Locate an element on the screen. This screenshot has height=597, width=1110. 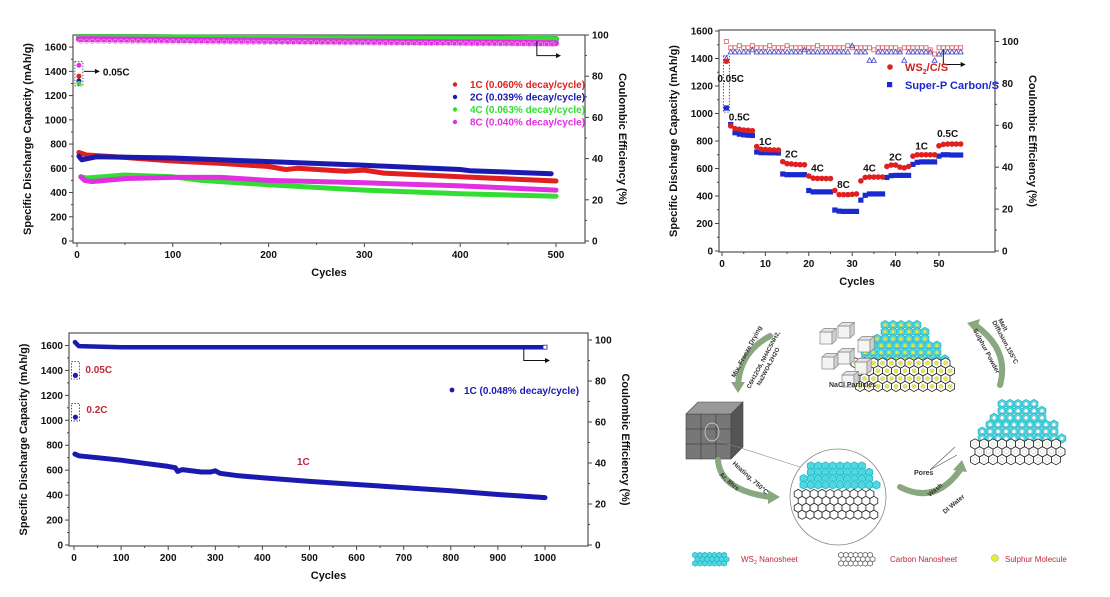
cube-side is located at coordinates (836, 361).